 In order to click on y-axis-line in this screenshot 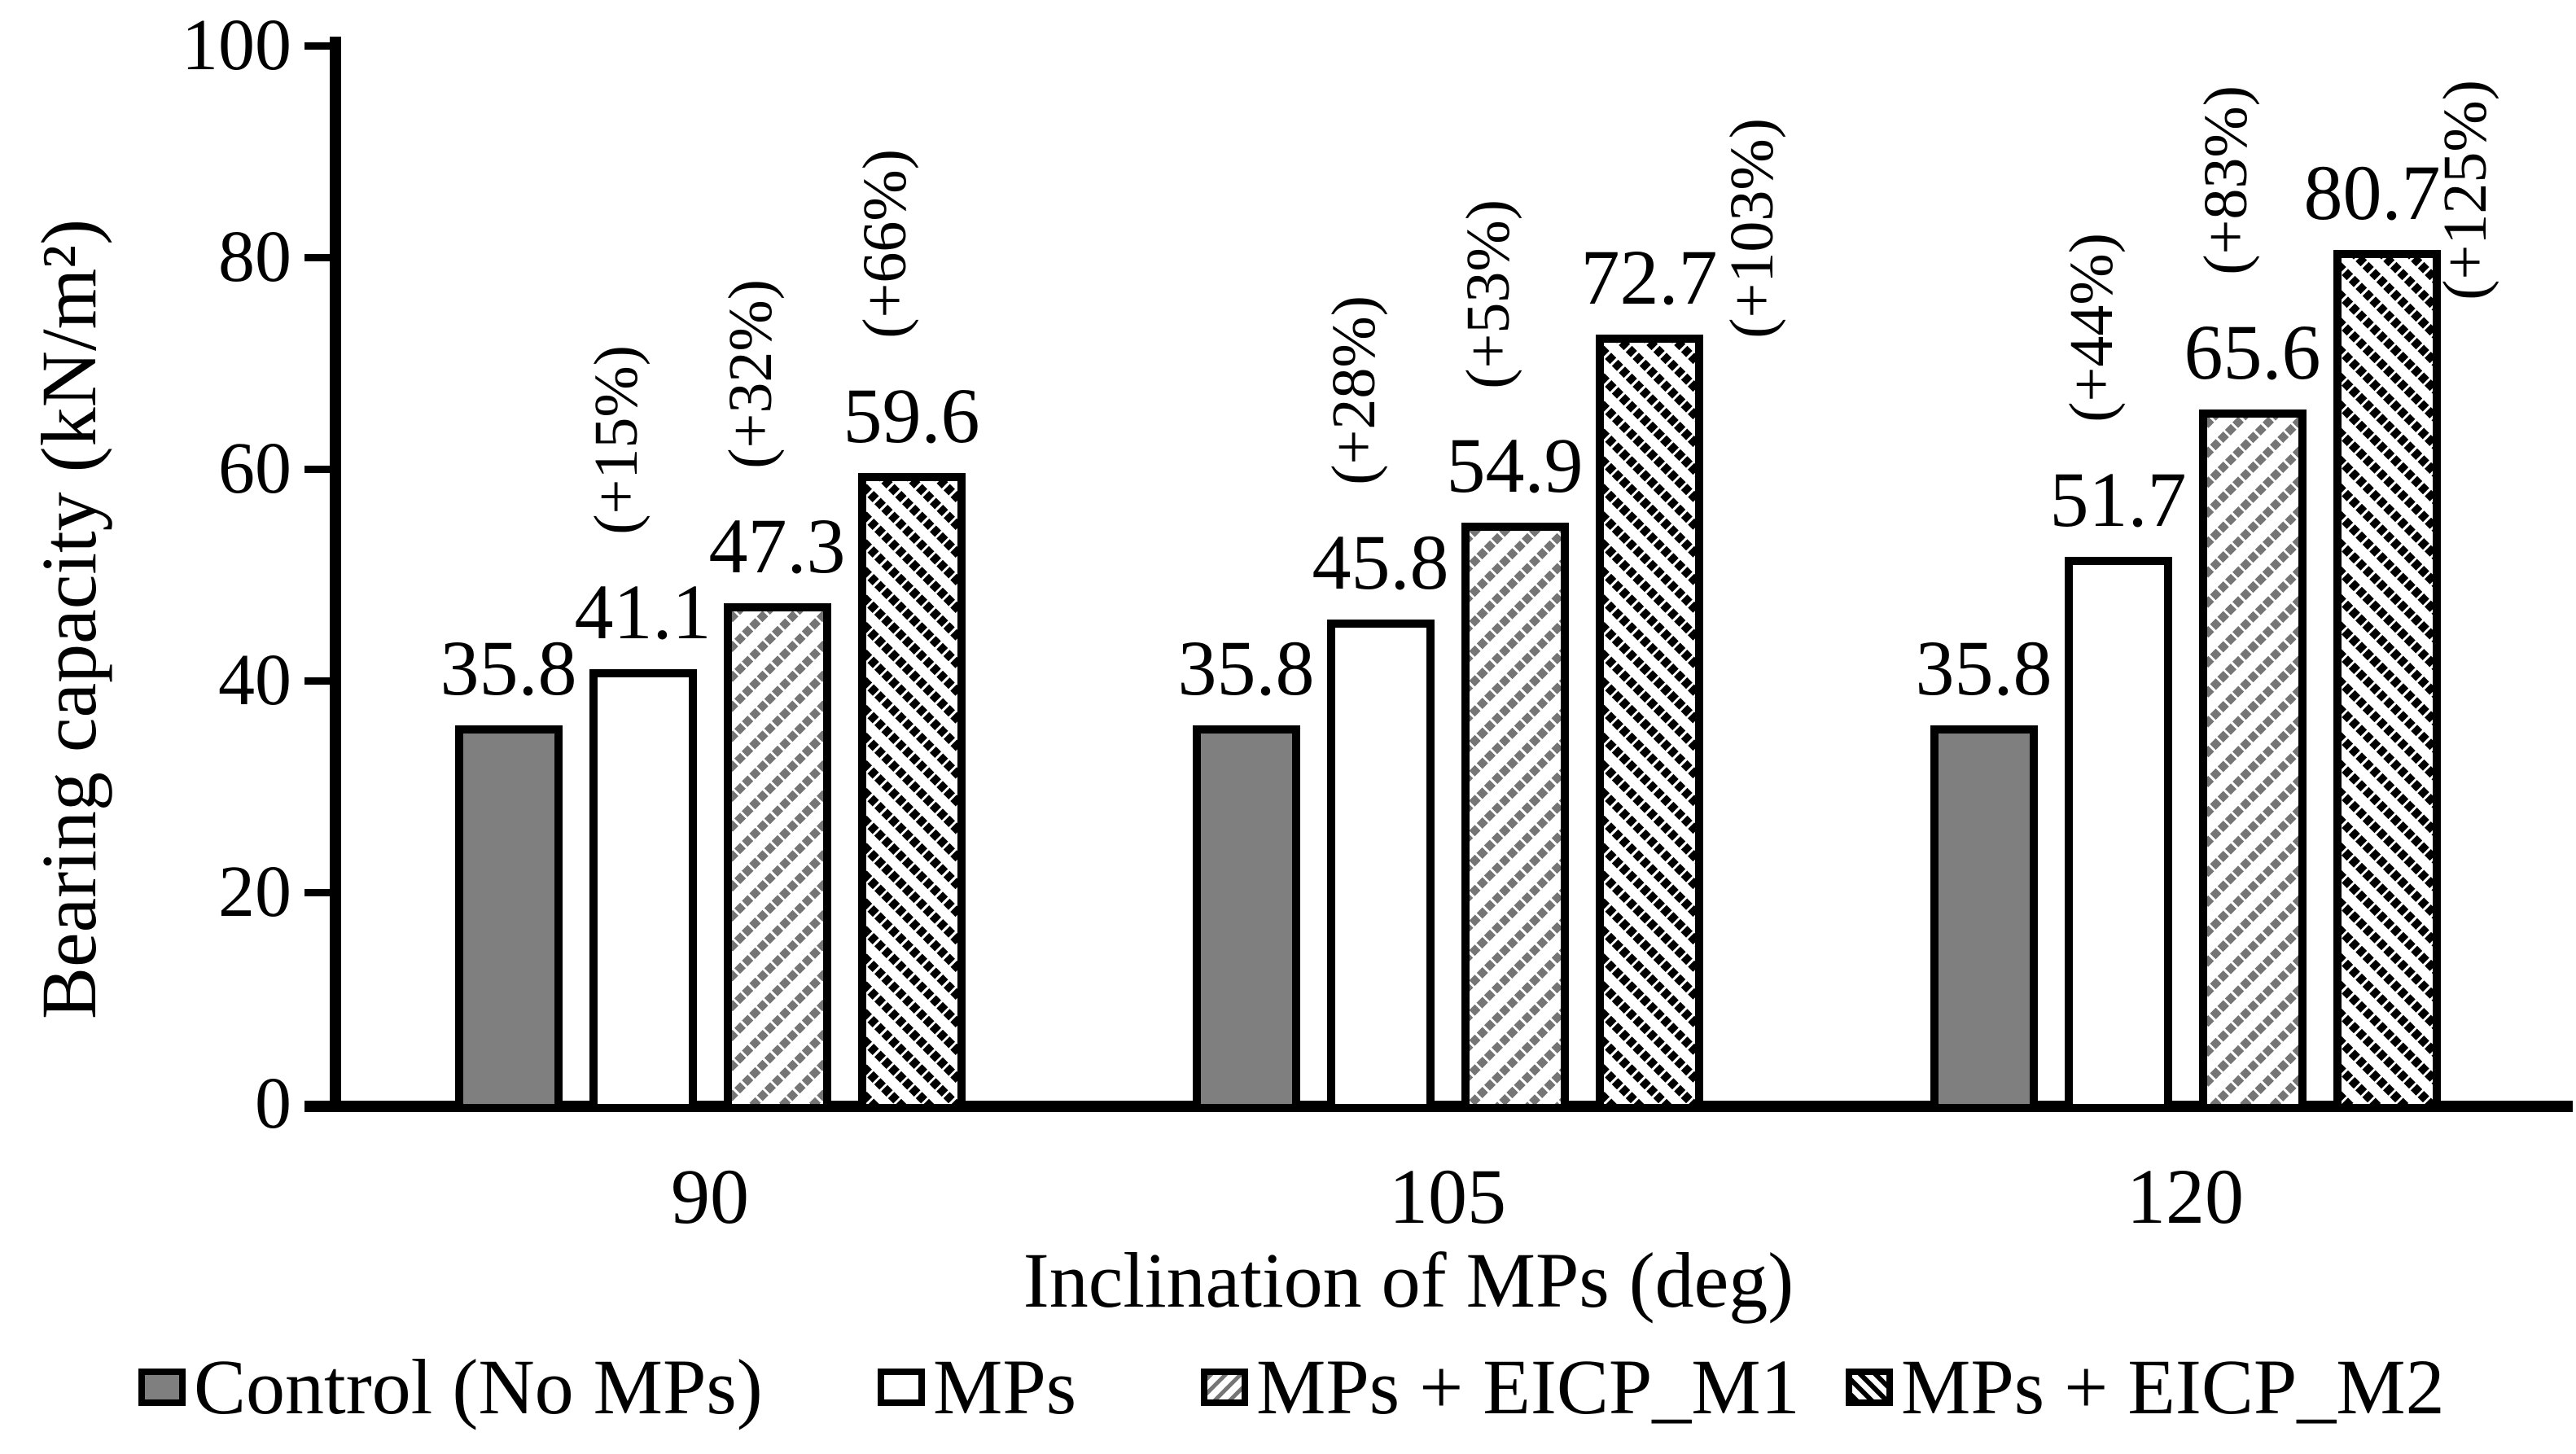, I will do `click(335, 574)`.